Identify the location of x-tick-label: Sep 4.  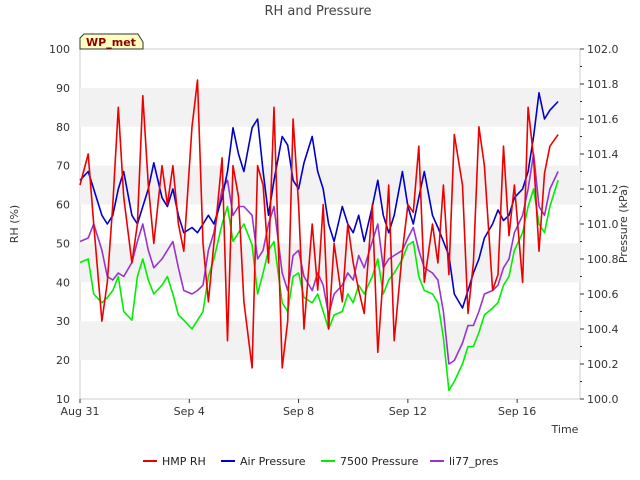
(189, 411).